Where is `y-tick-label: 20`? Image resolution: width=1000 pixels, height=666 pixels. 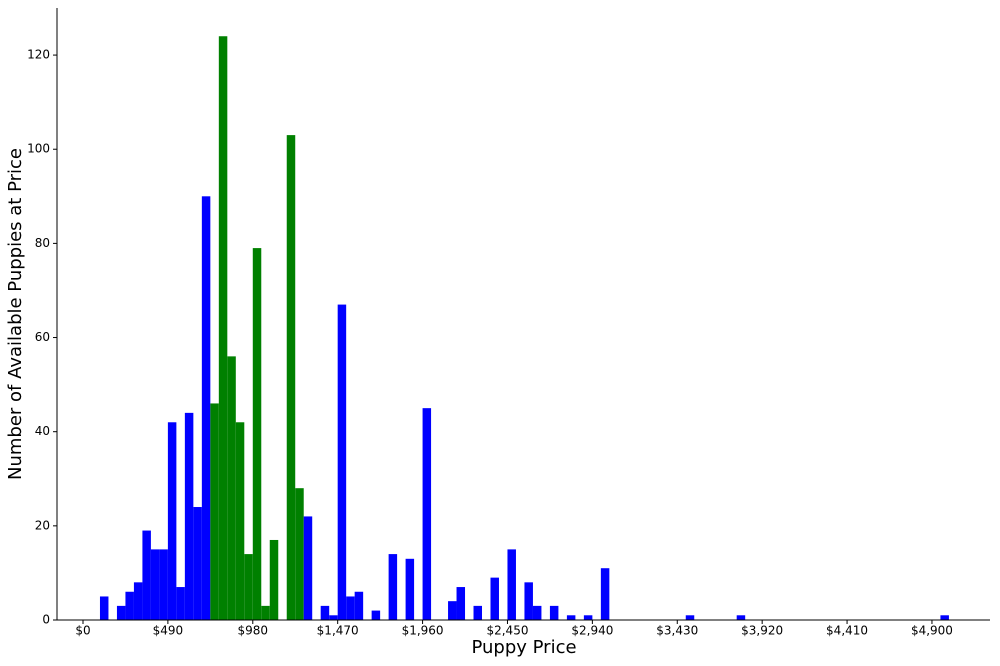 y-tick-label: 20 is located at coordinates (42, 525).